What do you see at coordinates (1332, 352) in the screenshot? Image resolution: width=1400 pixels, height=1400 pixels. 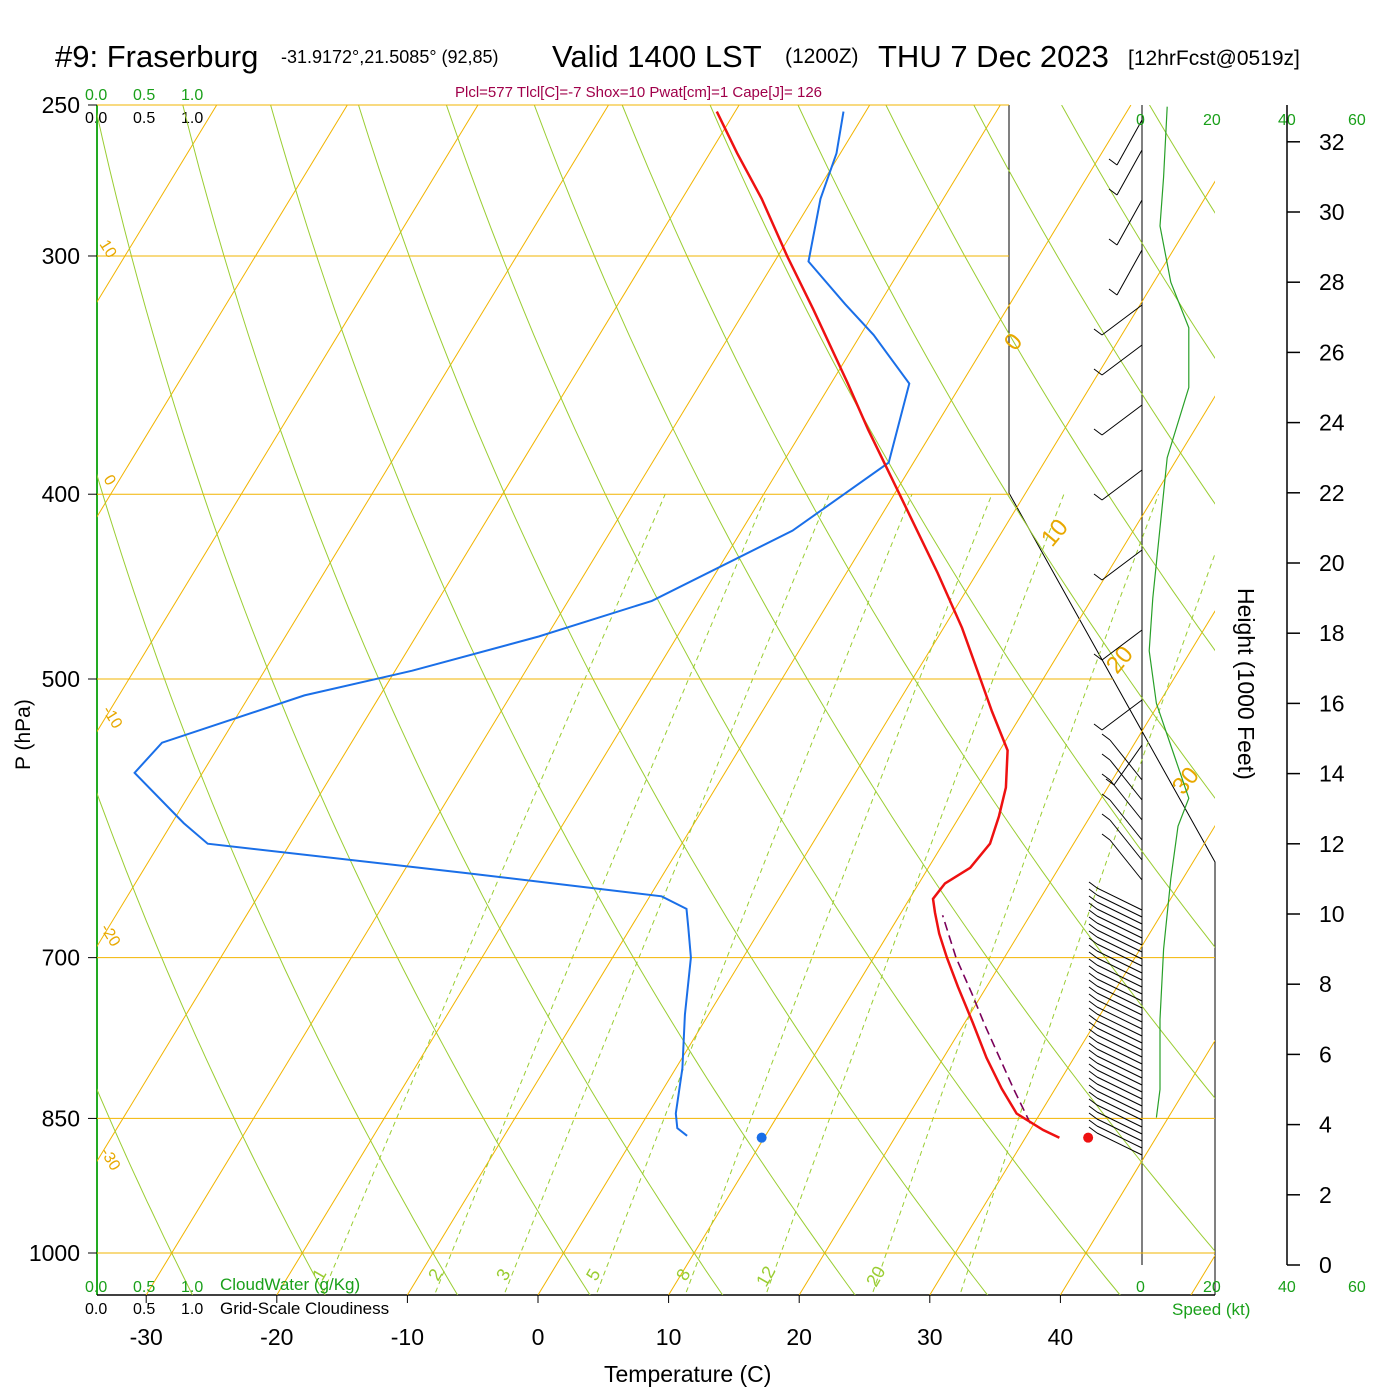 I see `height-tick-26: 26` at bounding box center [1332, 352].